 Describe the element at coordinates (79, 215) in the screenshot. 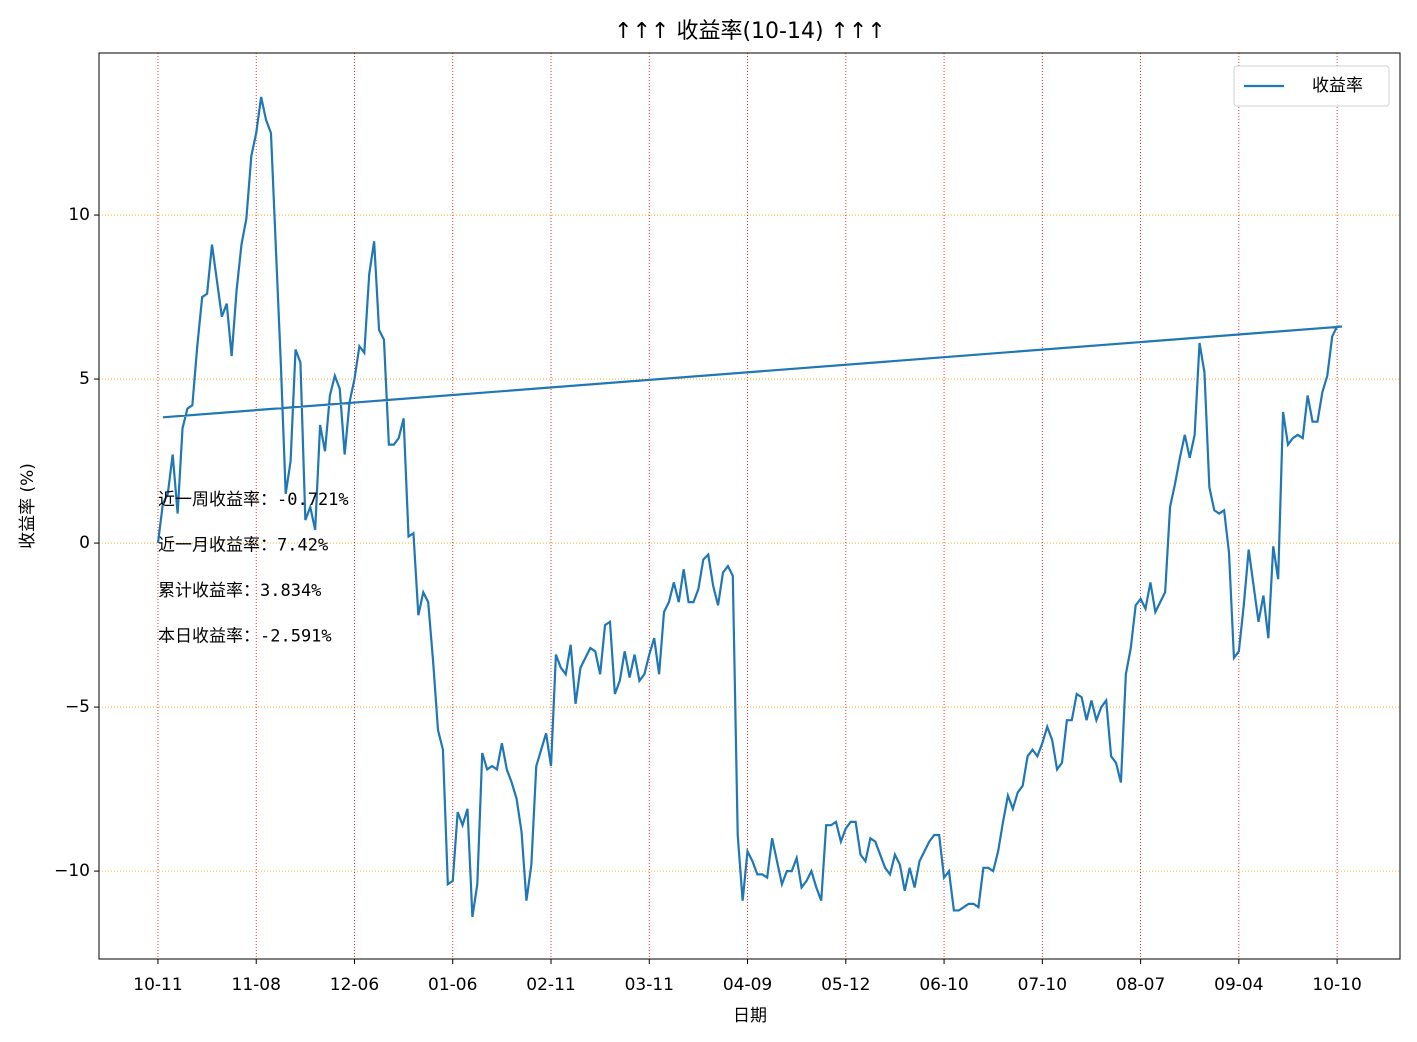

I see `y-tick-label: 10` at that location.